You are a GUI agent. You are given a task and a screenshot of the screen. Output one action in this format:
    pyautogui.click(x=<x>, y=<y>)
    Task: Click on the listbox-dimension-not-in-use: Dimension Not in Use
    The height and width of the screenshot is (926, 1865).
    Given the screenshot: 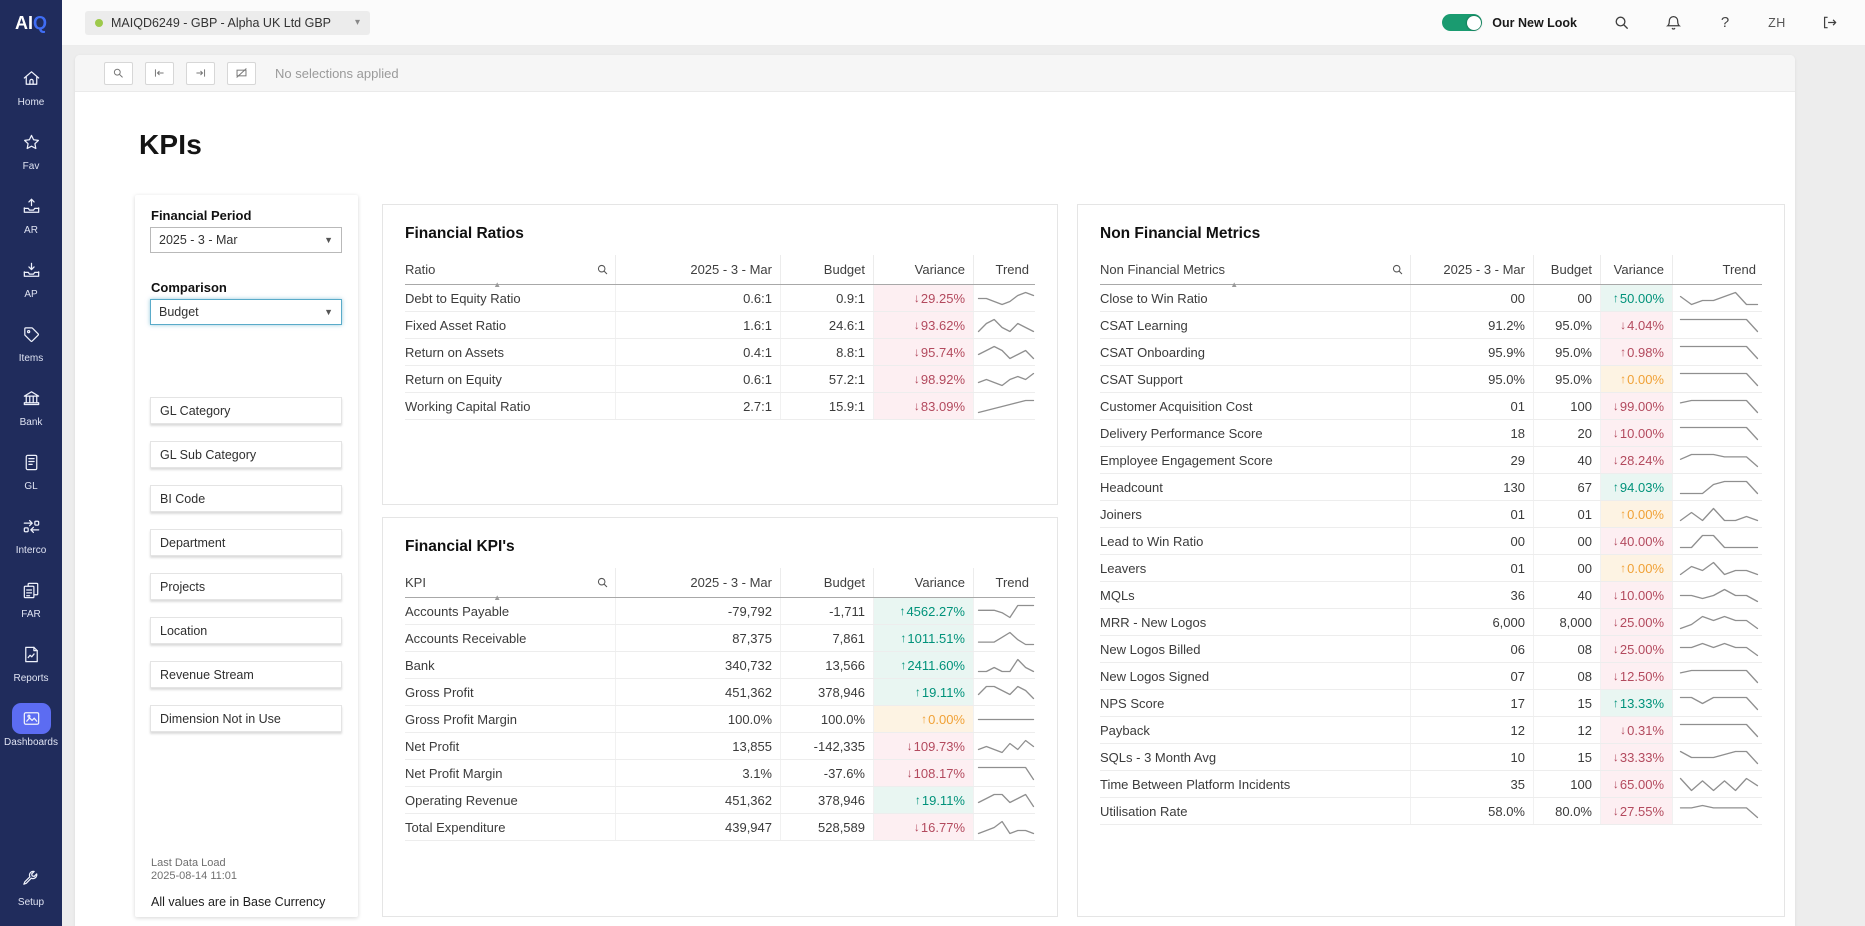 What is the action you would take?
    pyautogui.click(x=246, y=718)
    